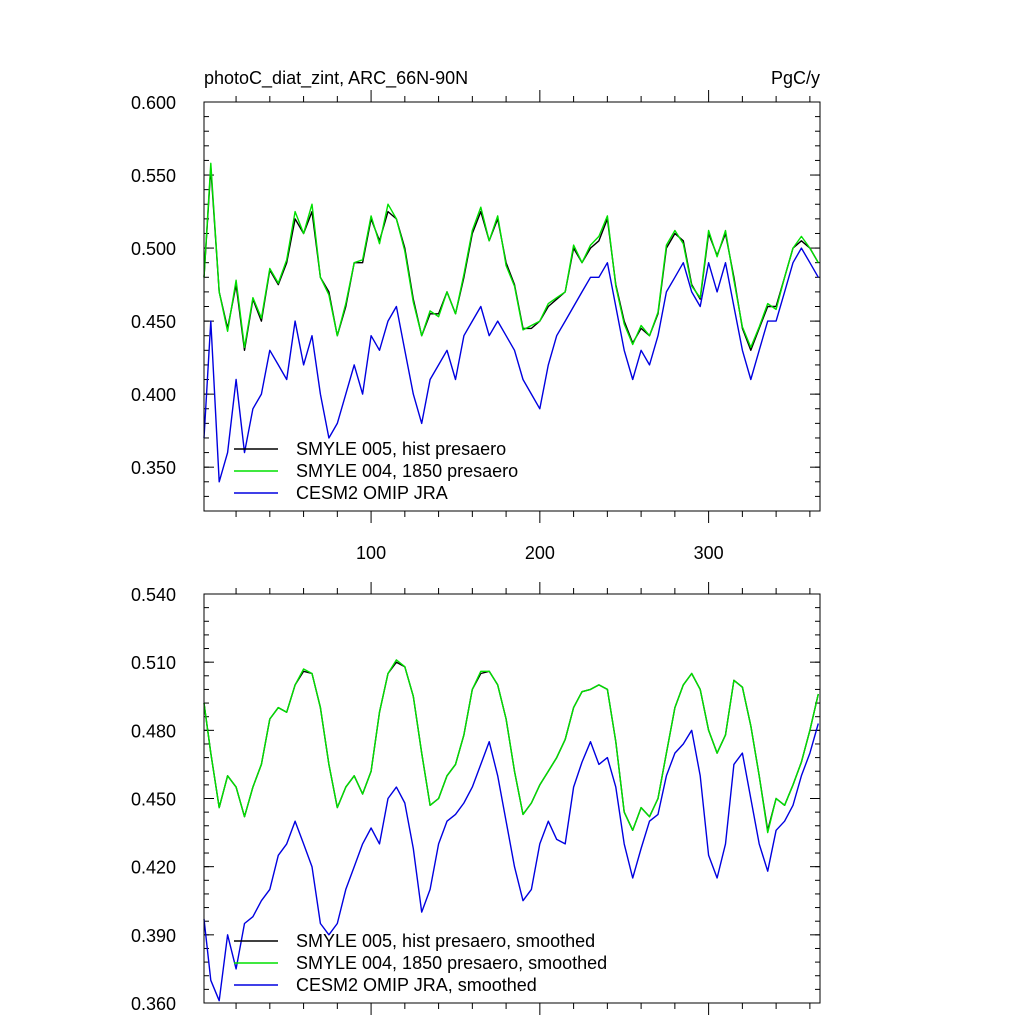 The image size is (1024, 1024). Describe the element at coordinates (401, 449) in the screenshot. I see `top-legend-label-hist: SMYLE 005, hist presaero` at that location.